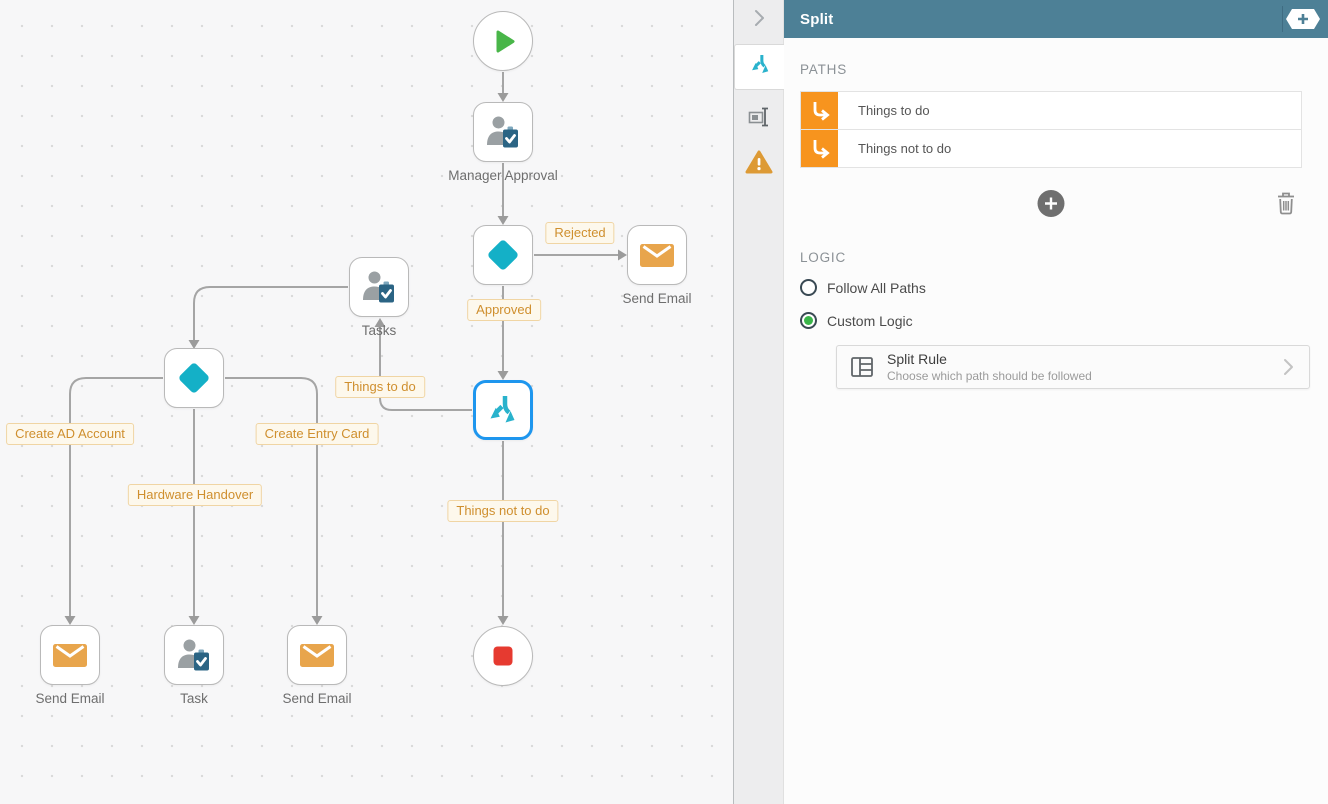  I want to click on logic-options: Follow All Paths Custom Logic, so click(1056, 304).